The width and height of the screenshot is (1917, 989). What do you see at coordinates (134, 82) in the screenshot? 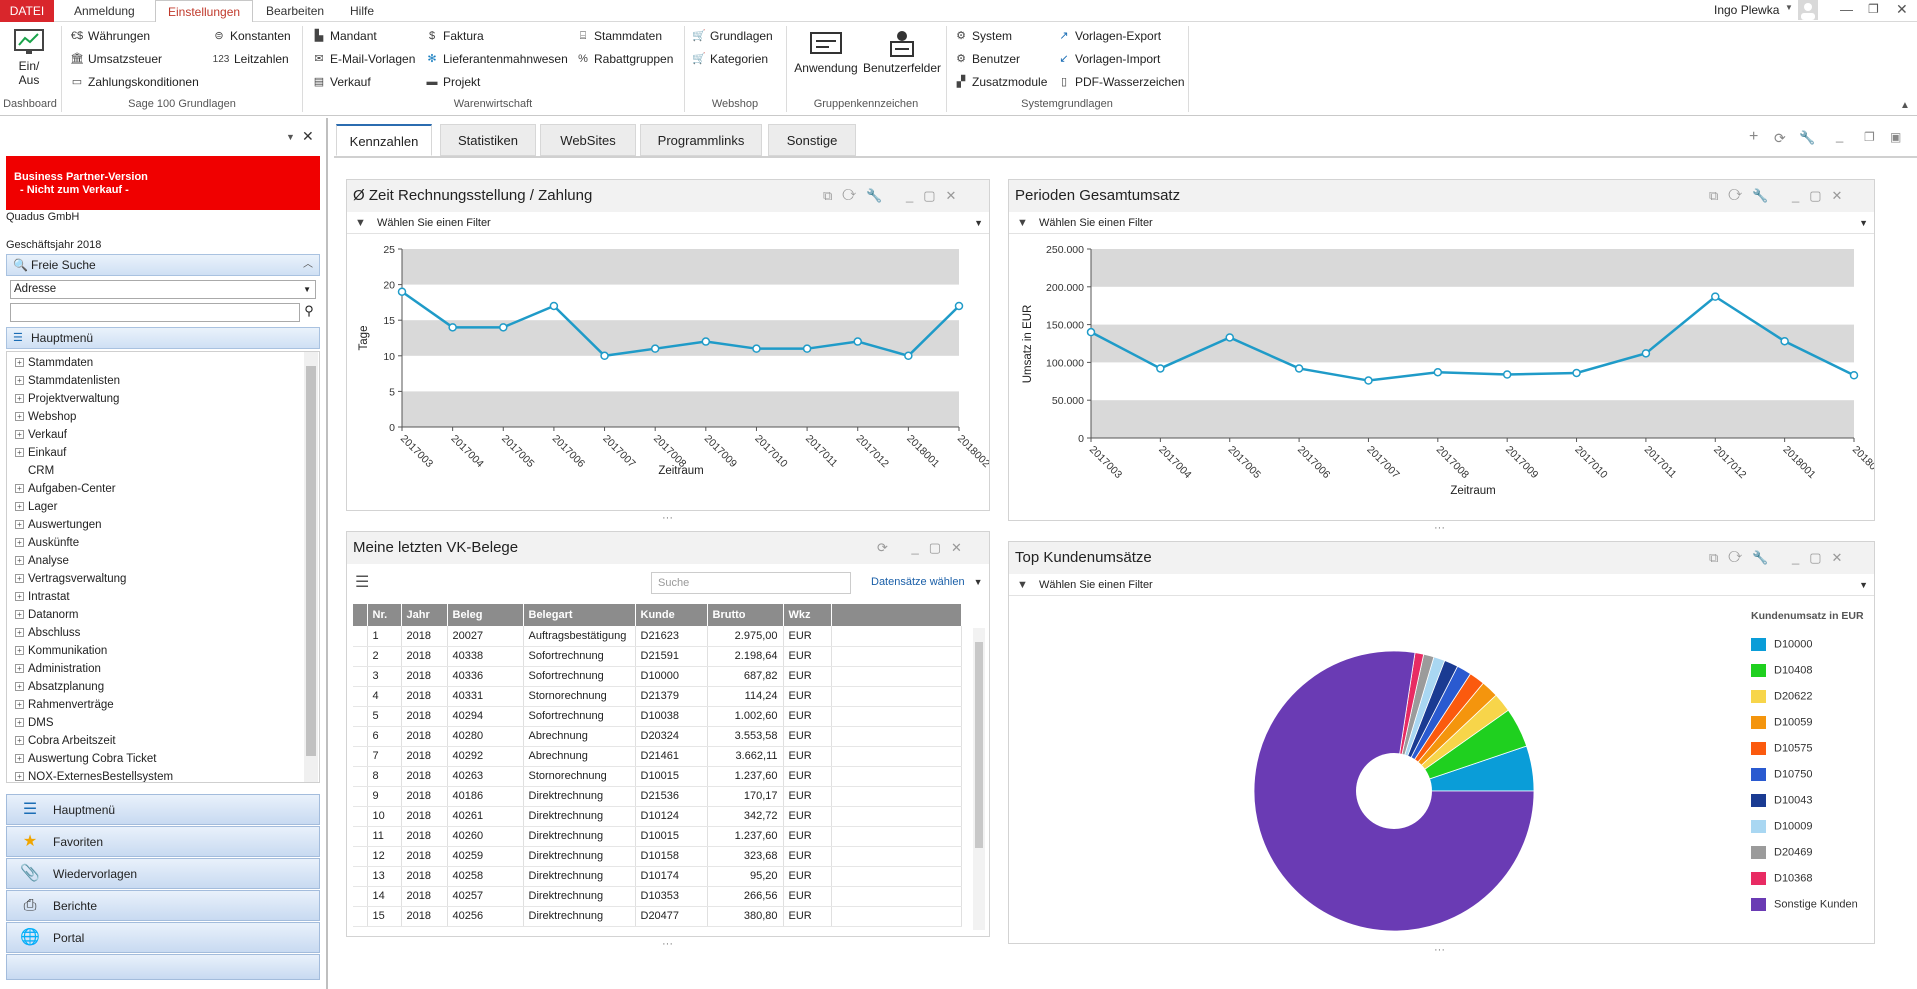
I see `zahlungskonditionen-button: ▭ Zahlungskonditionen` at bounding box center [134, 82].